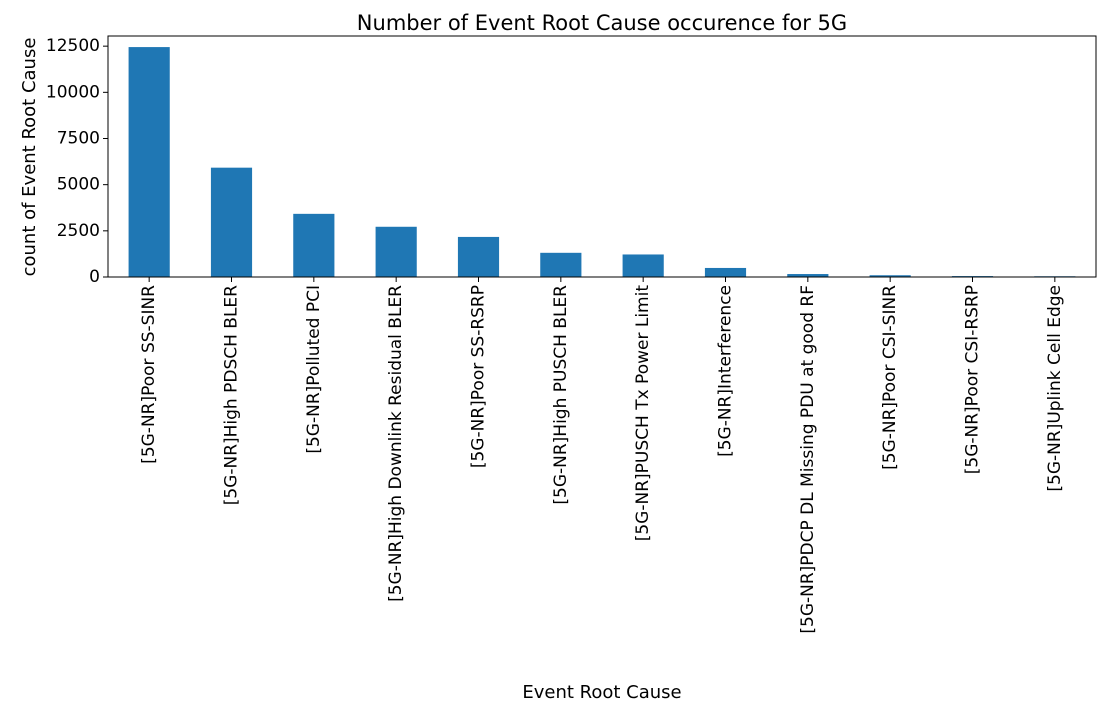 The image size is (1110, 714). What do you see at coordinates (78, 185) in the screenshot?
I see `y-tick-label-2: 5000` at bounding box center [78, 185].